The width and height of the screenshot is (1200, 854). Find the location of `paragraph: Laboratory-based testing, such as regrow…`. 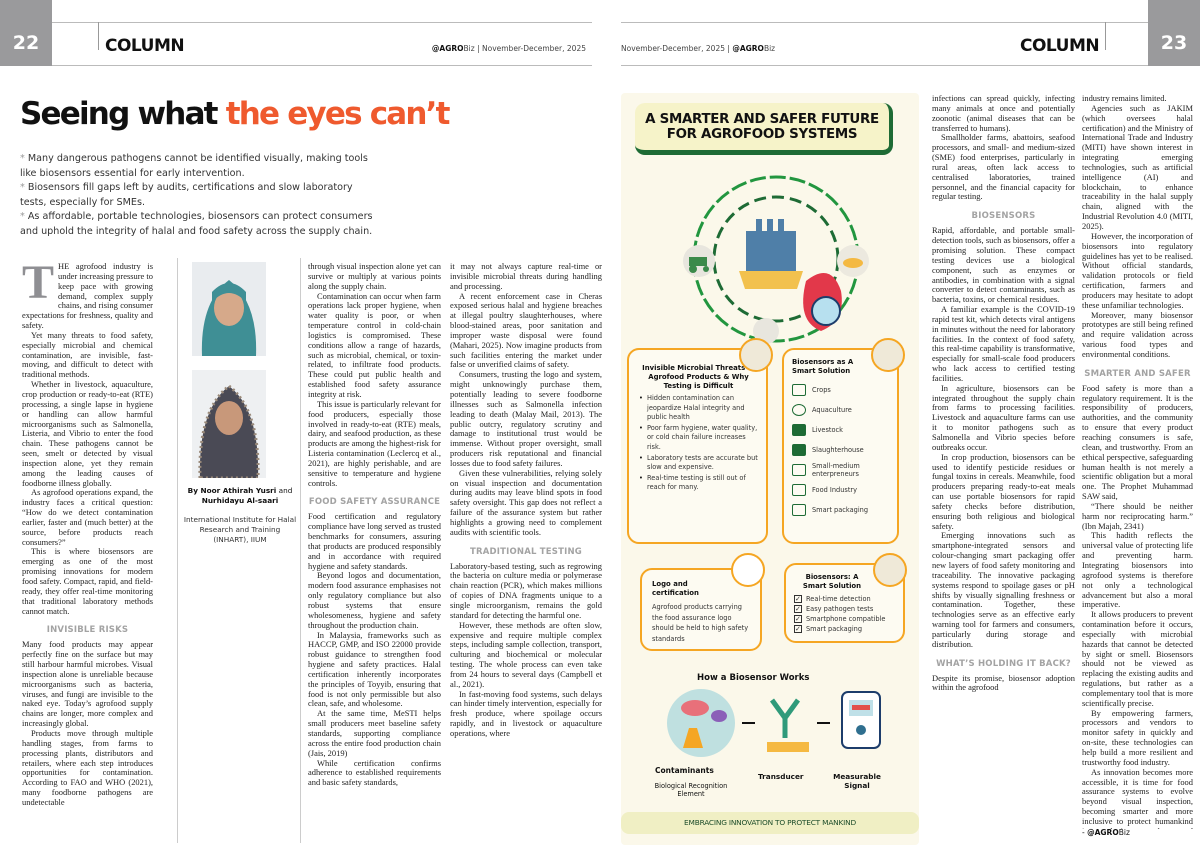

paragraph: Laboratory-based testing, such as regrow… is located at coordinates (526, 590).